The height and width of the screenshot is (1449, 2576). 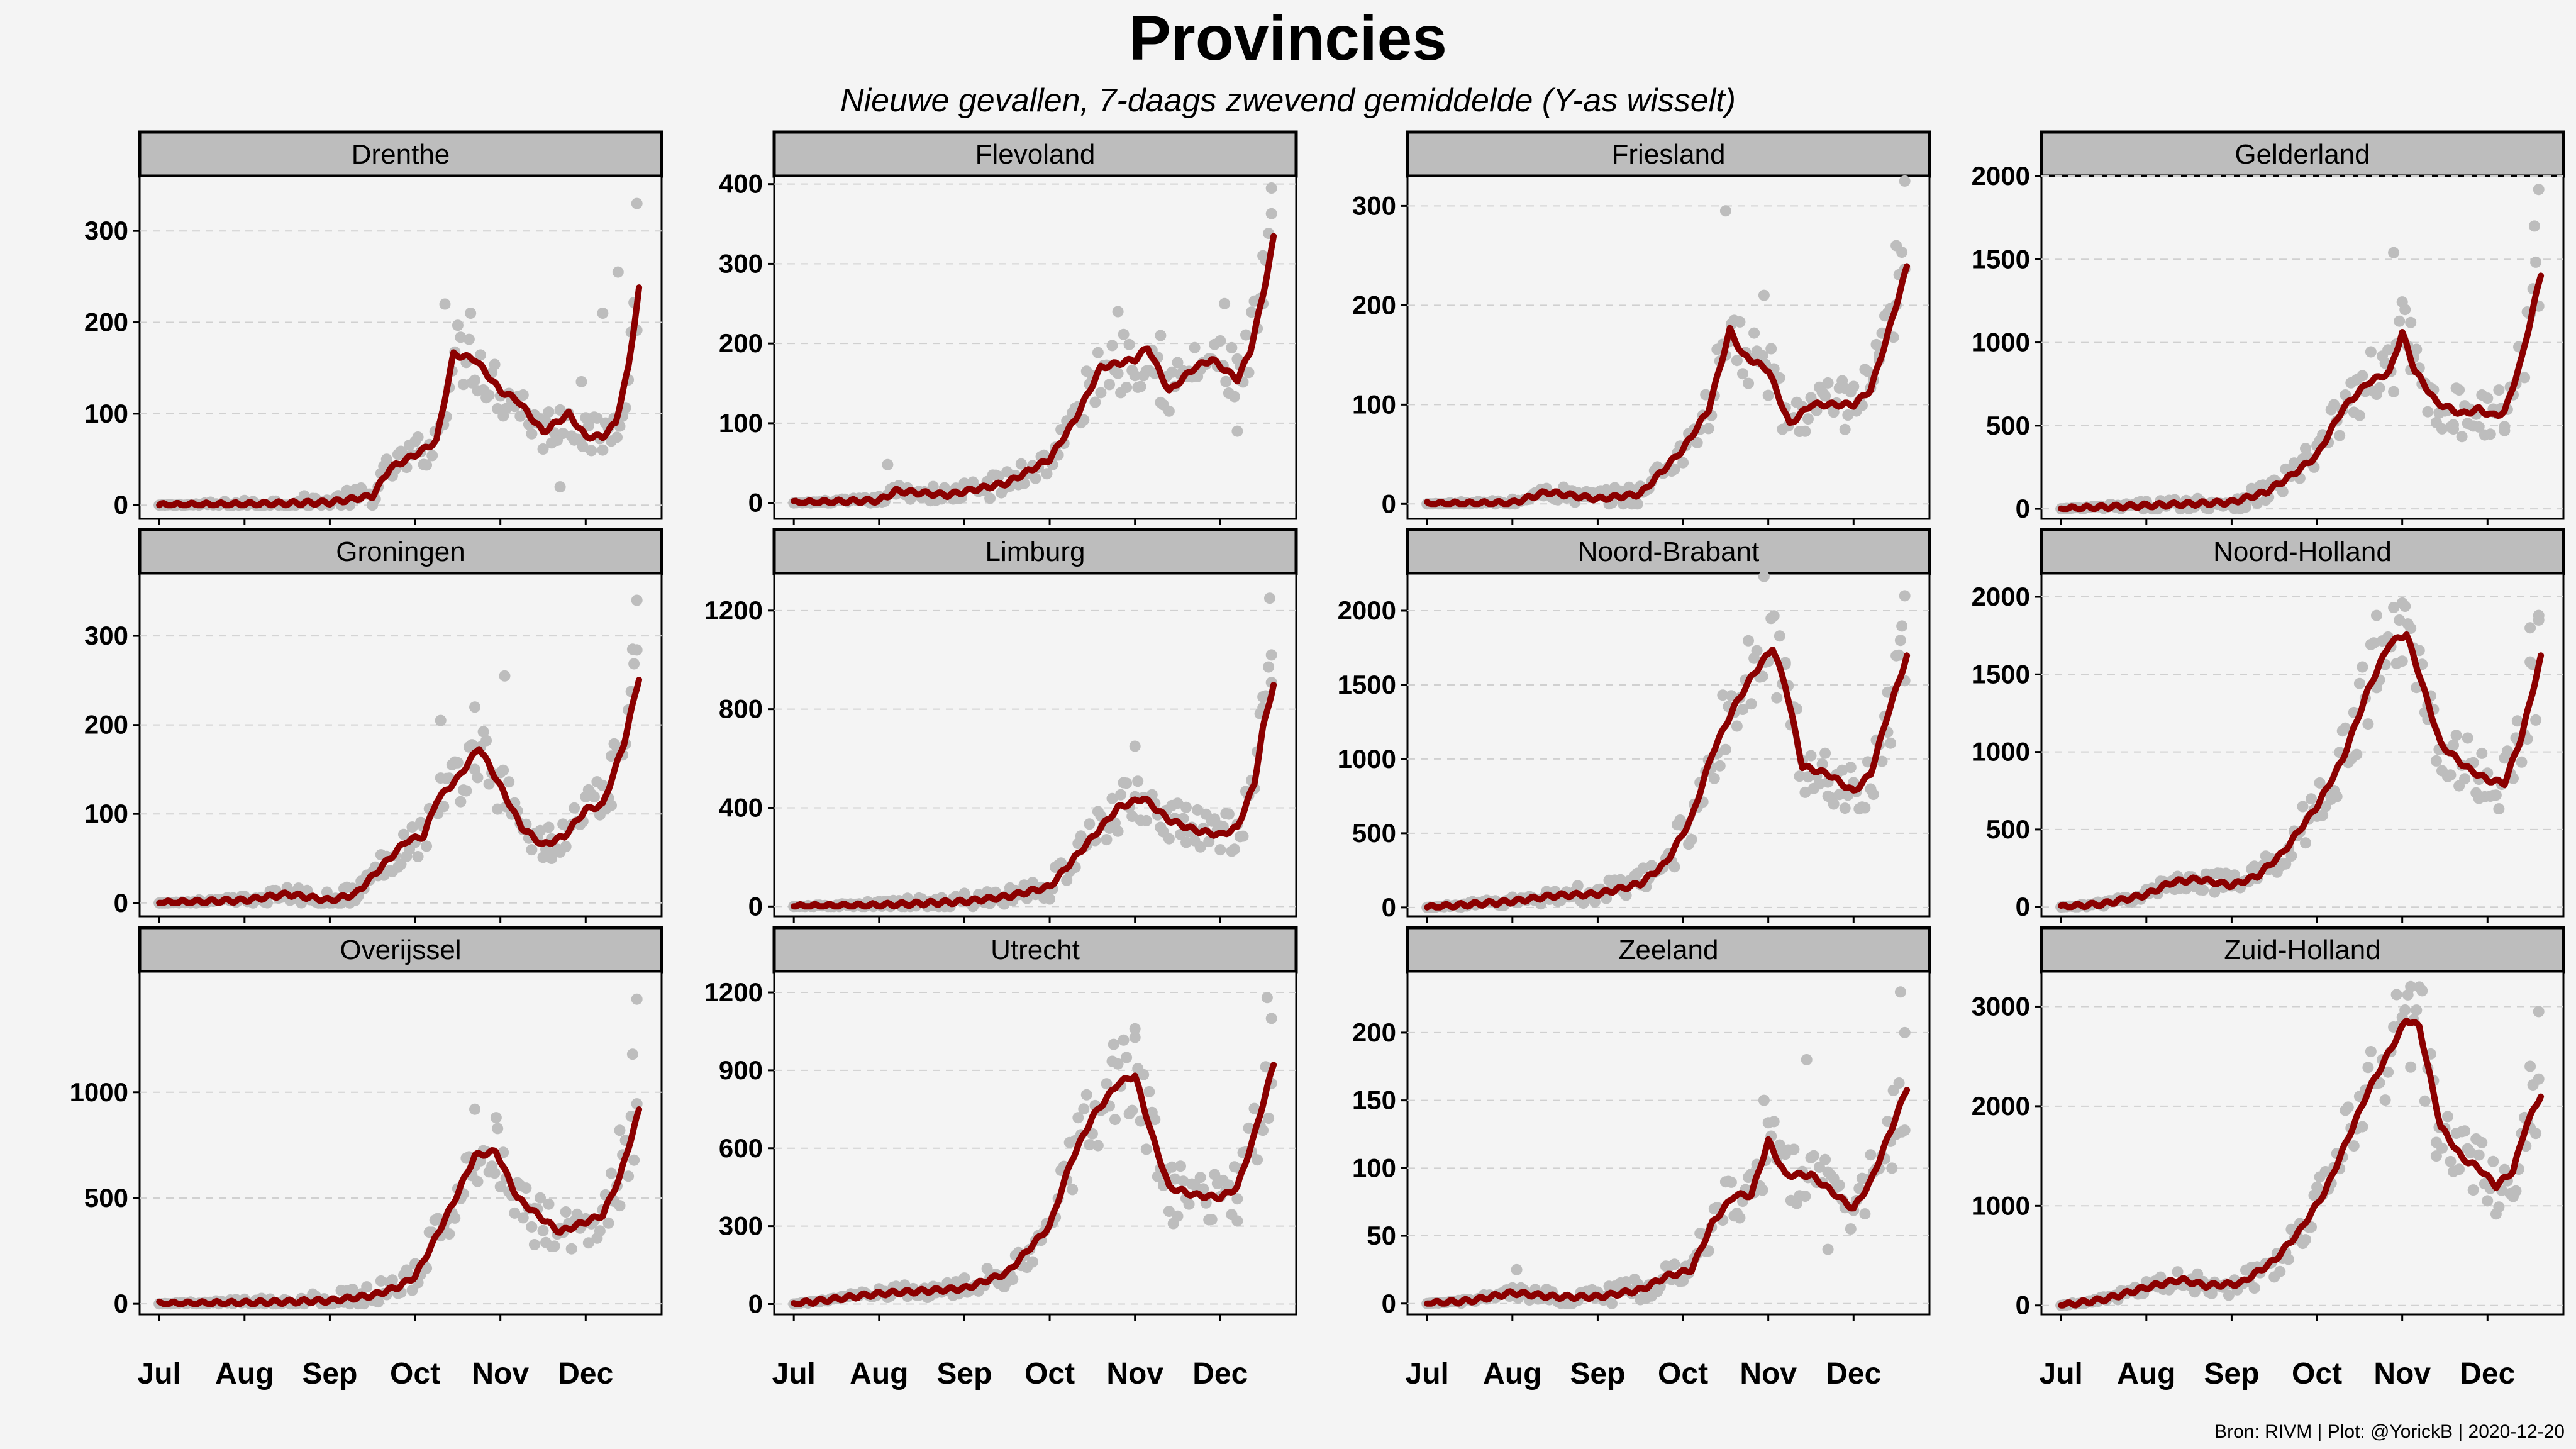 What do you see at coordinates (399, 791) in the screenshot?
I see `series-line-groningen` at bounding box center [399, 791].